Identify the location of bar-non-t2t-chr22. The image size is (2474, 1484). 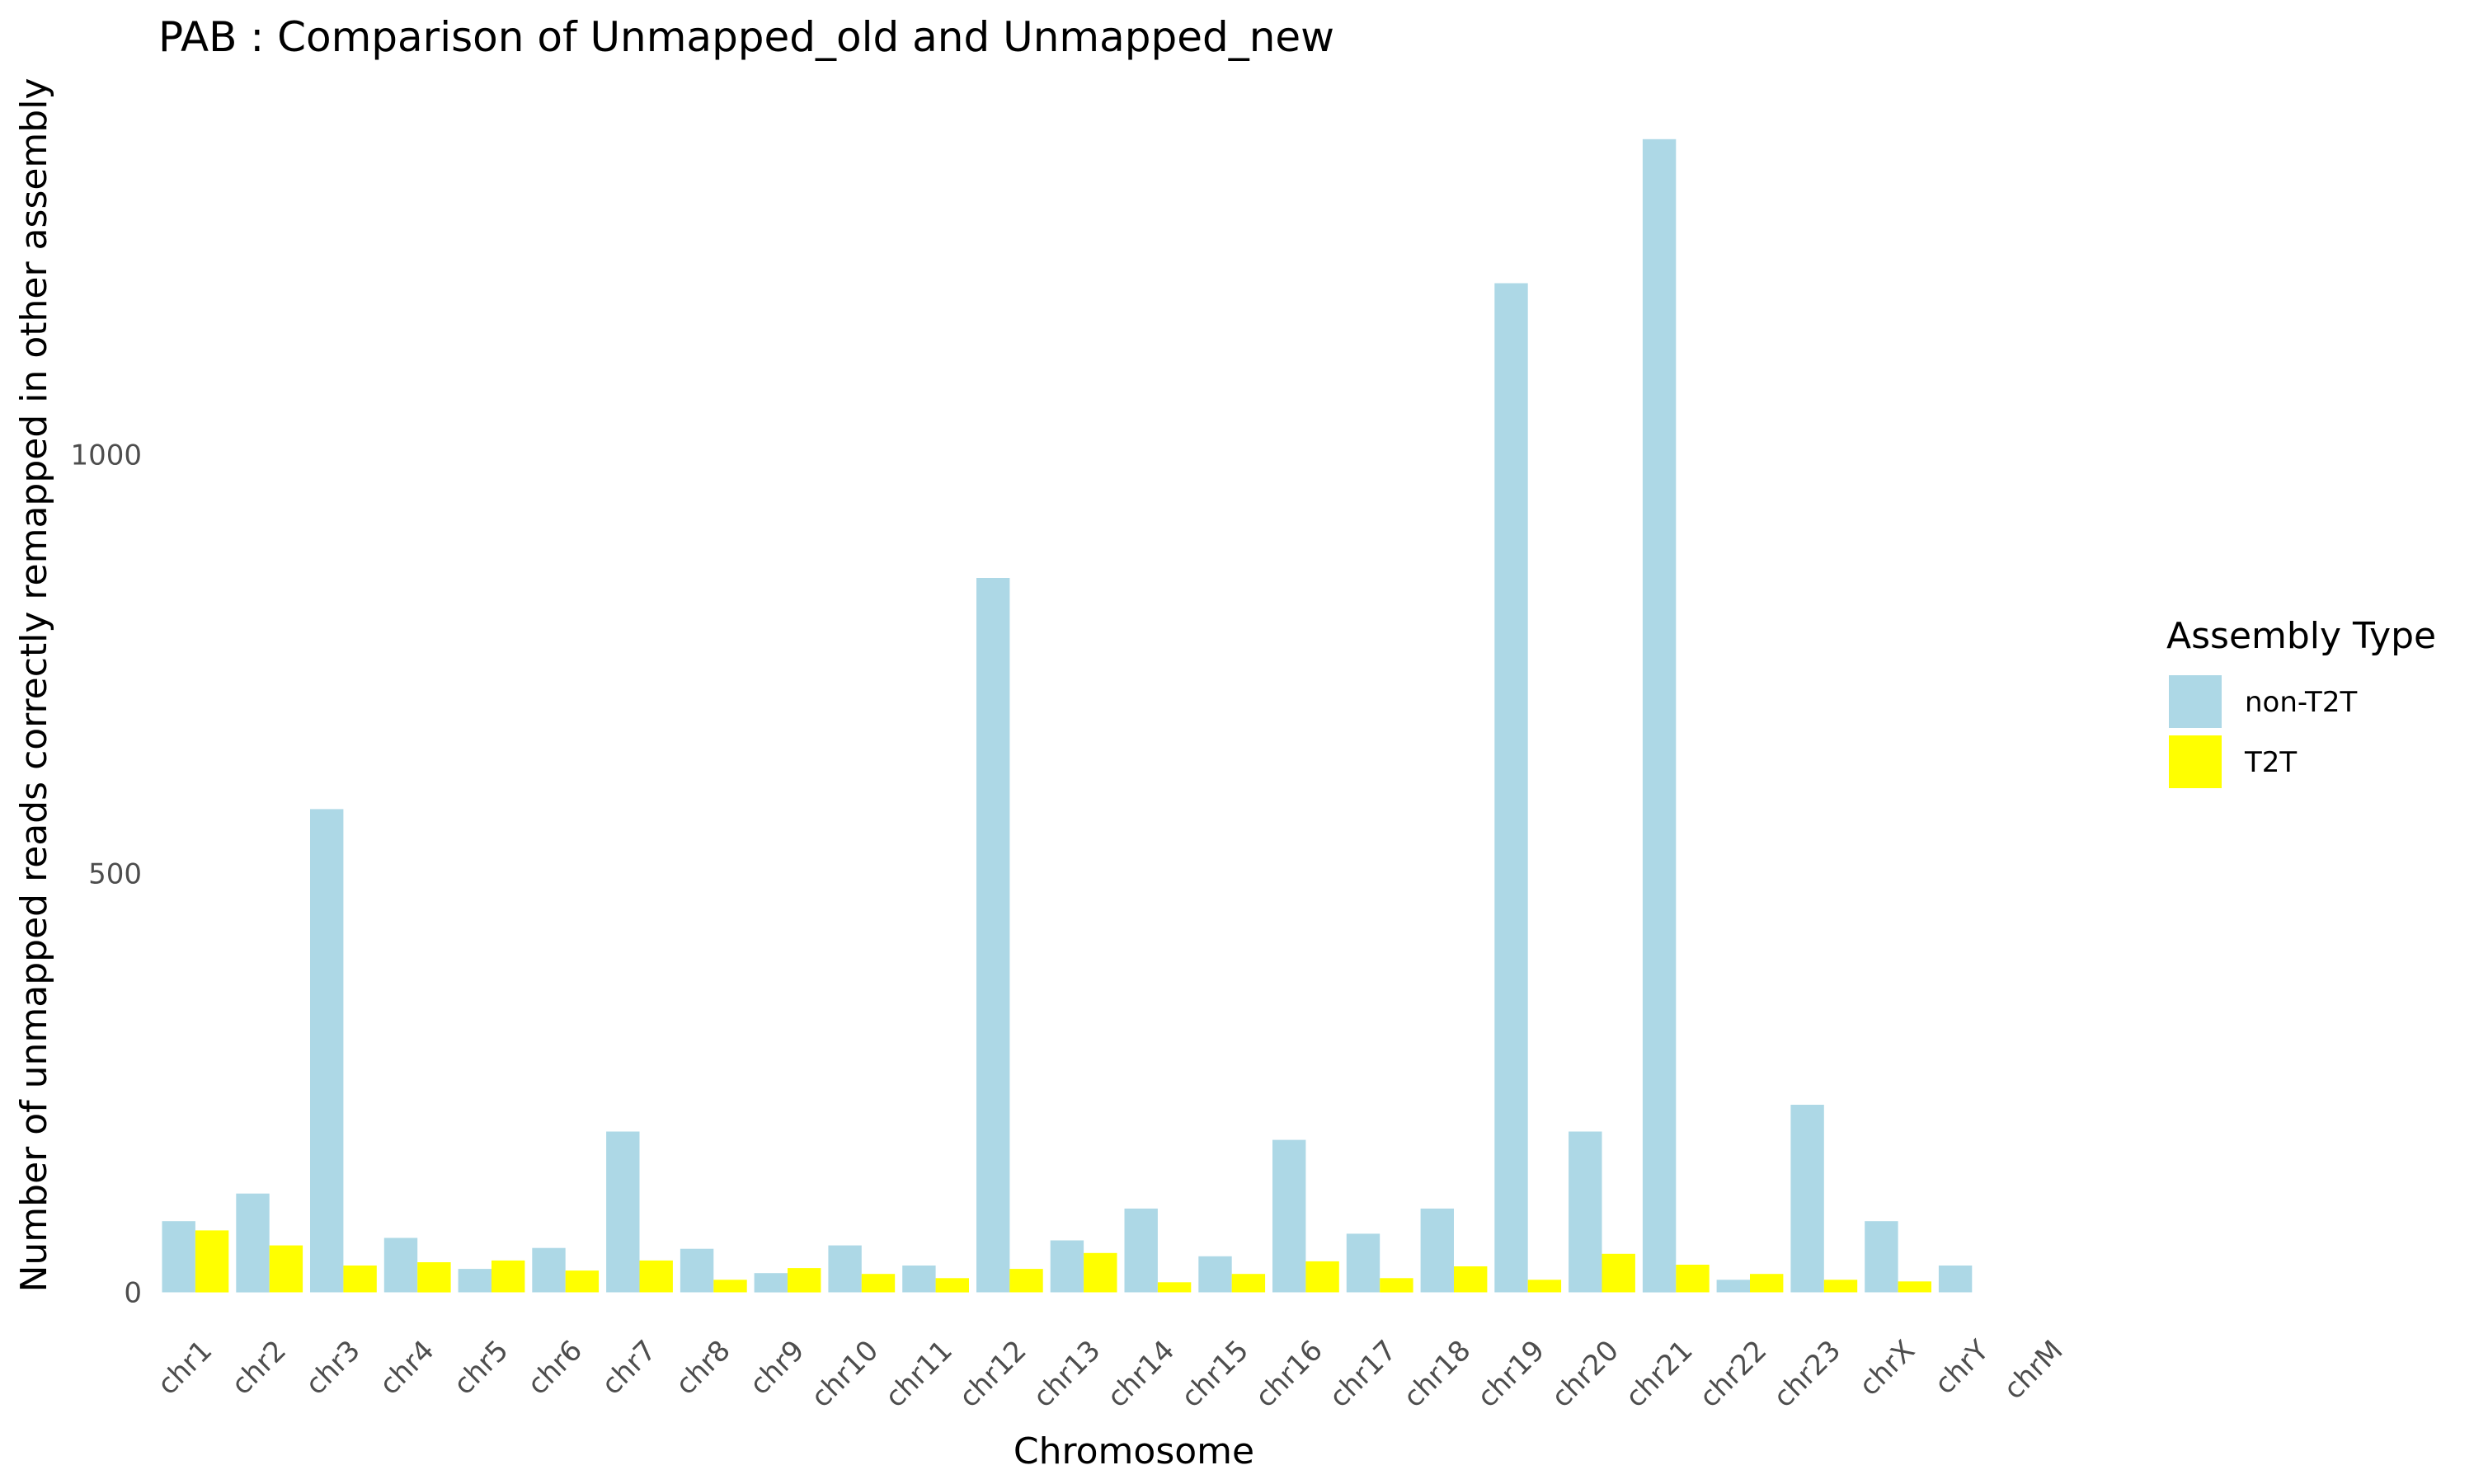
(1733, 1286).